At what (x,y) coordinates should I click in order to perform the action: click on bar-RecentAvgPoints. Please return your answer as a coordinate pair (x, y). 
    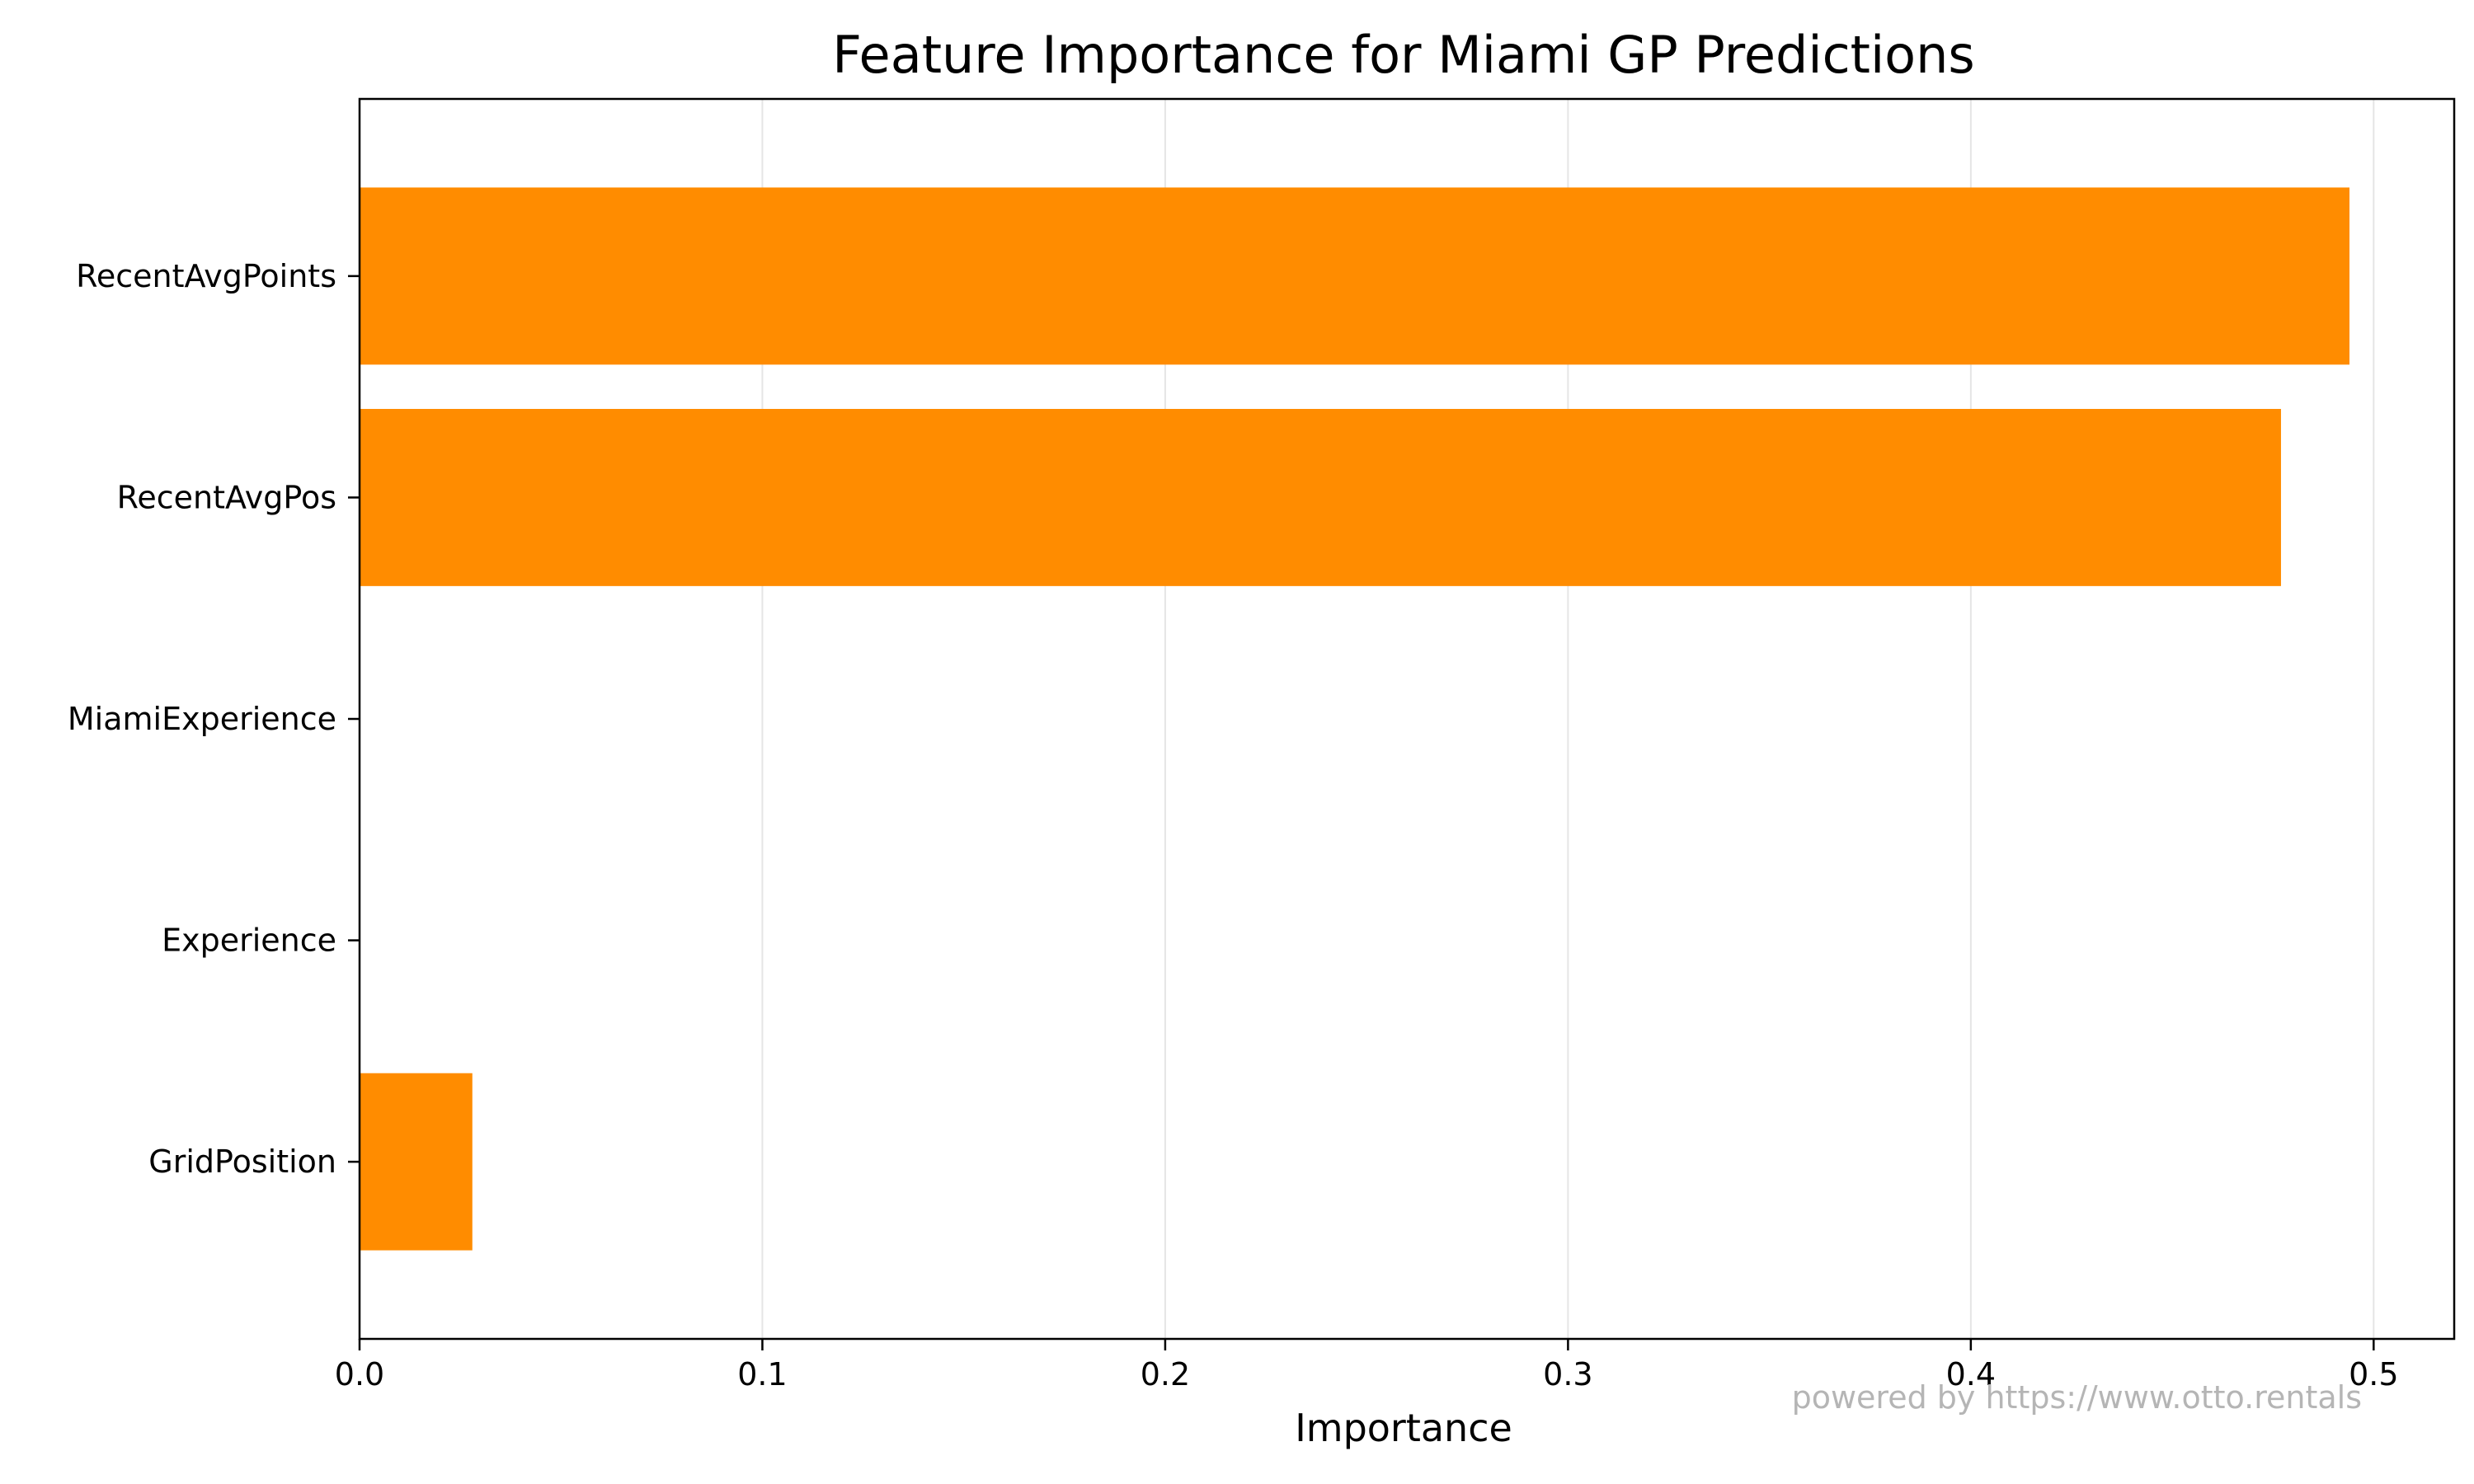
    Looking at the image, I should click on (1354, 276).